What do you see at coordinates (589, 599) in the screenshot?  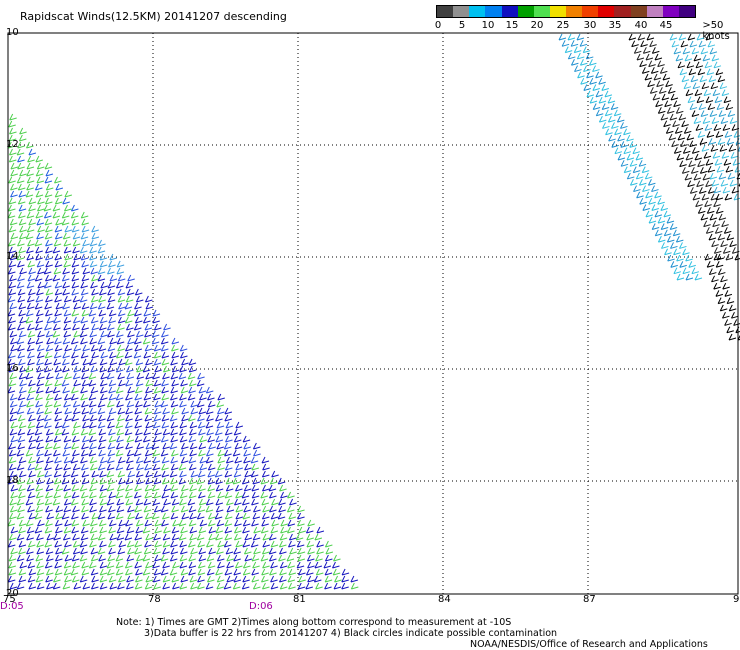 I see `longitude-tick: 87` at bounding box center [589, 599].